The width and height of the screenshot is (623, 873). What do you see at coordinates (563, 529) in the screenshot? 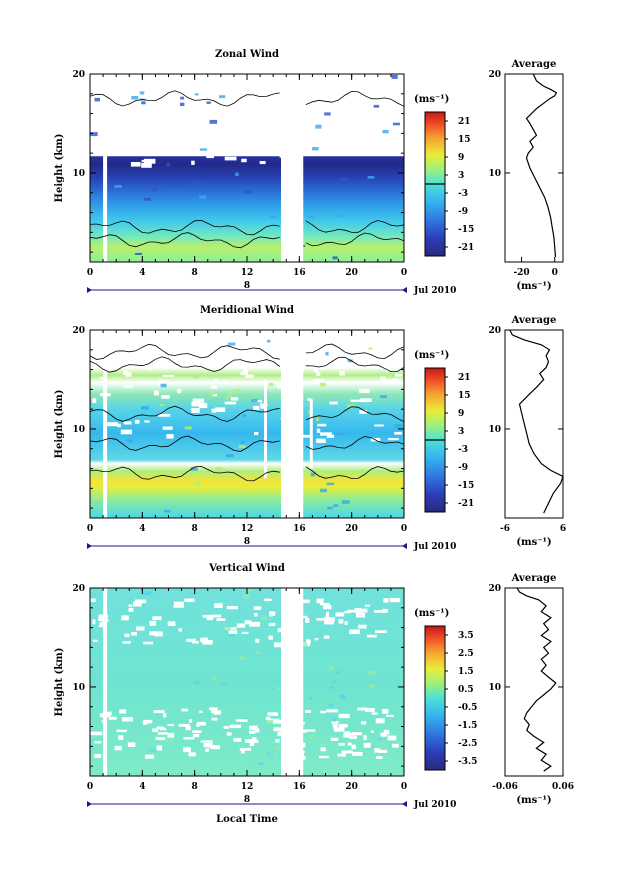
I see `profile-x-tick-label: 6` at bounding box center [563, 529].